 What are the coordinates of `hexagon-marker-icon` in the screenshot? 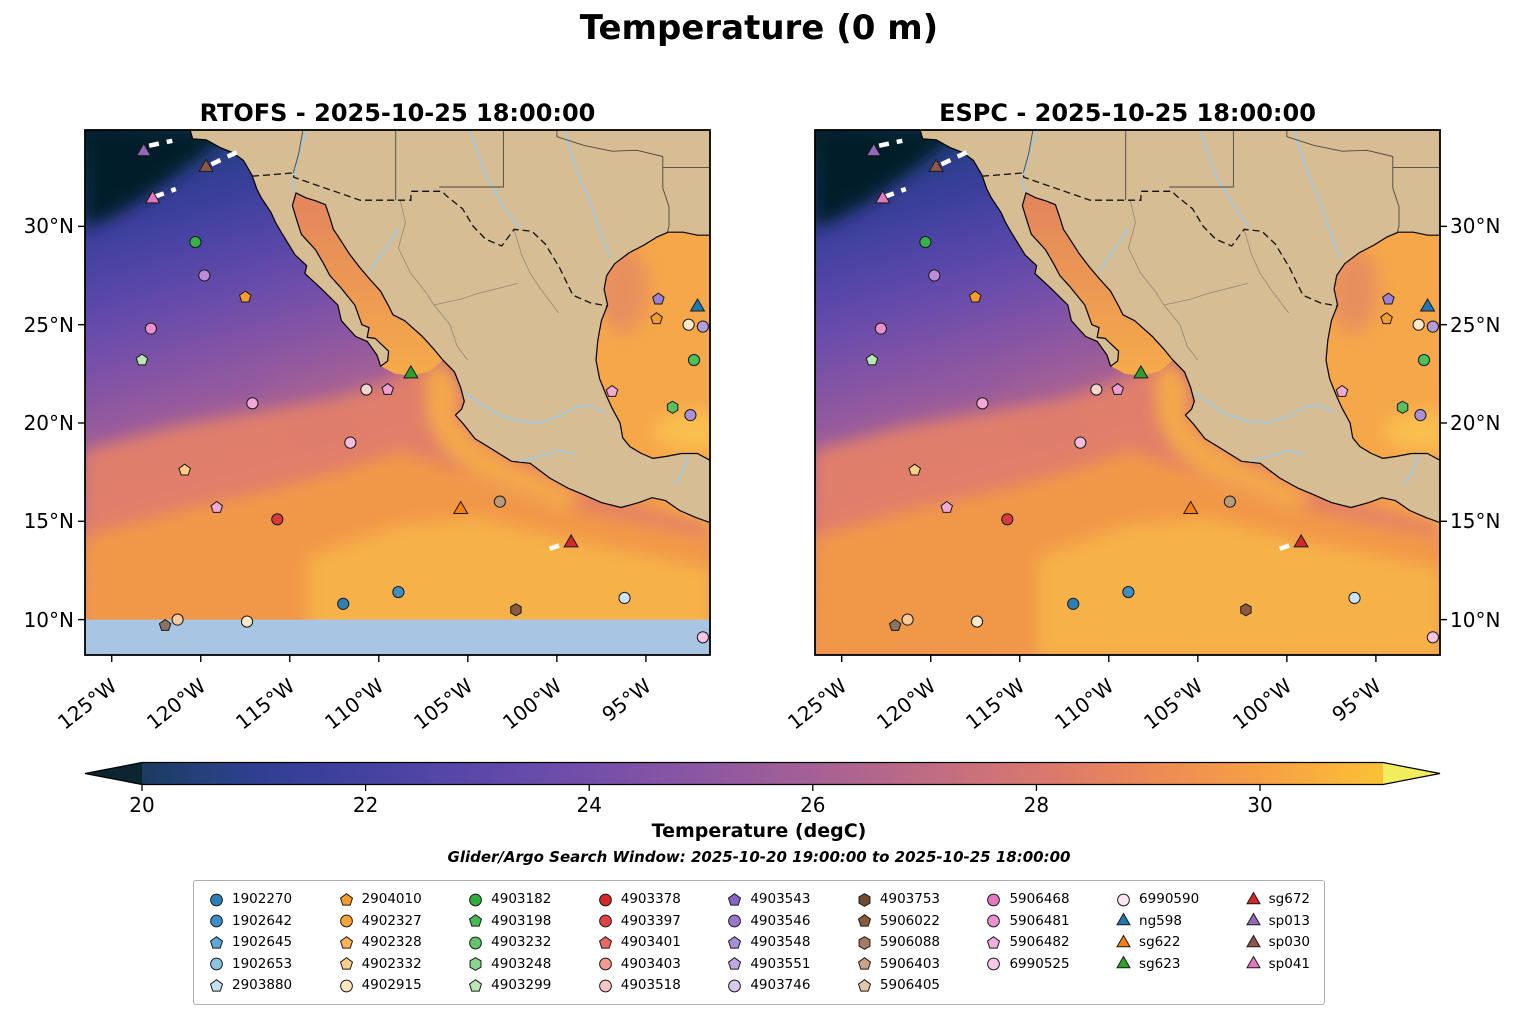 It's located at (864, 942).